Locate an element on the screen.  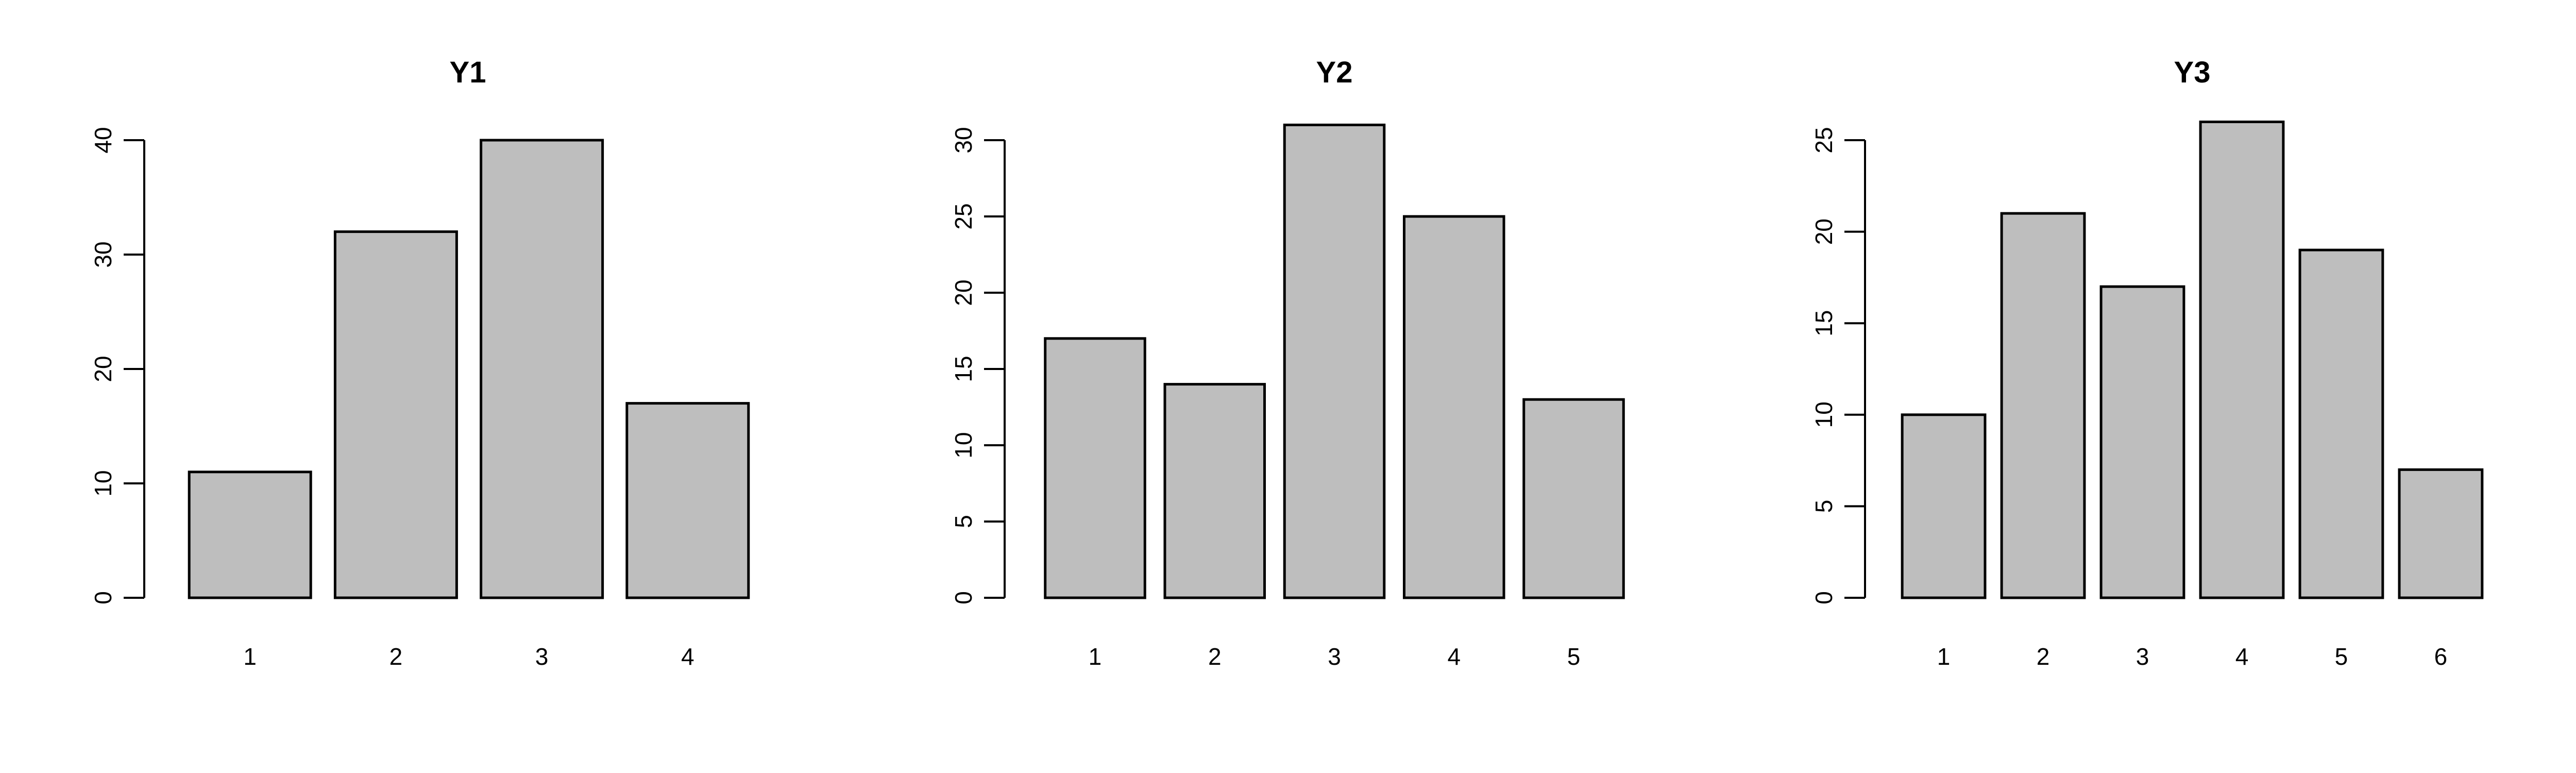
y-tick-label: 40 is located at coordinates (103, 140).